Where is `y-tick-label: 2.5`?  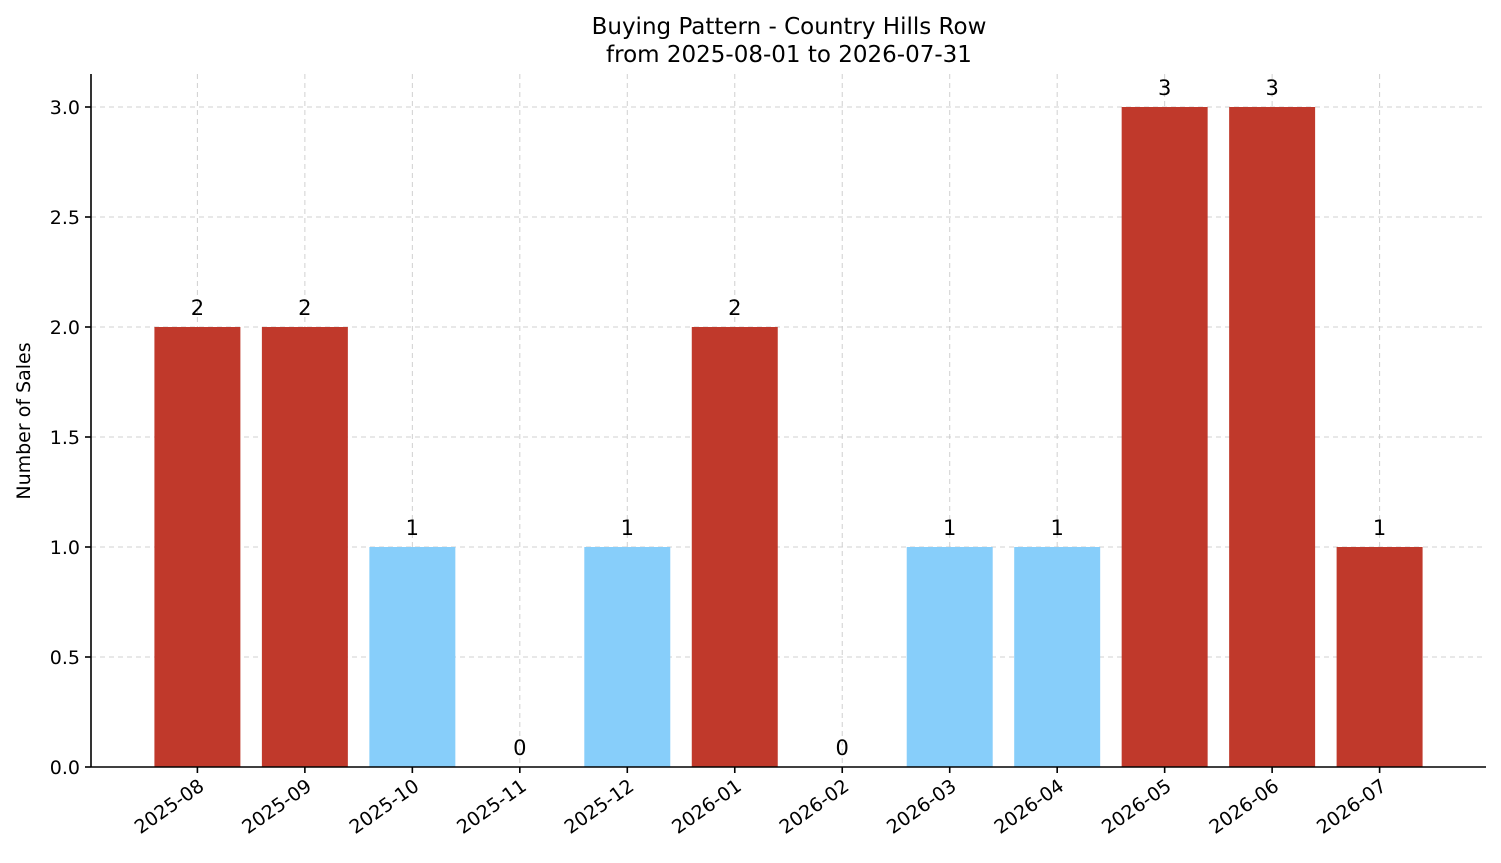
y-tick-label: 2.5 is located at coordinates (65, 218).